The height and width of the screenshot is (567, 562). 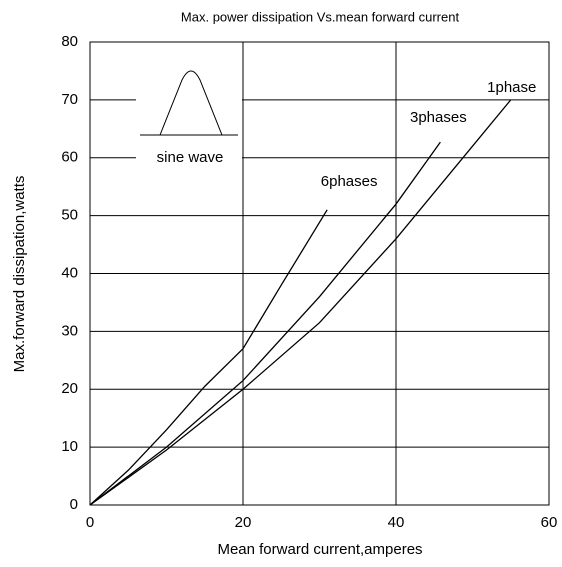 I want to click on x-tick-label: 20, so click(x=243, y=522).